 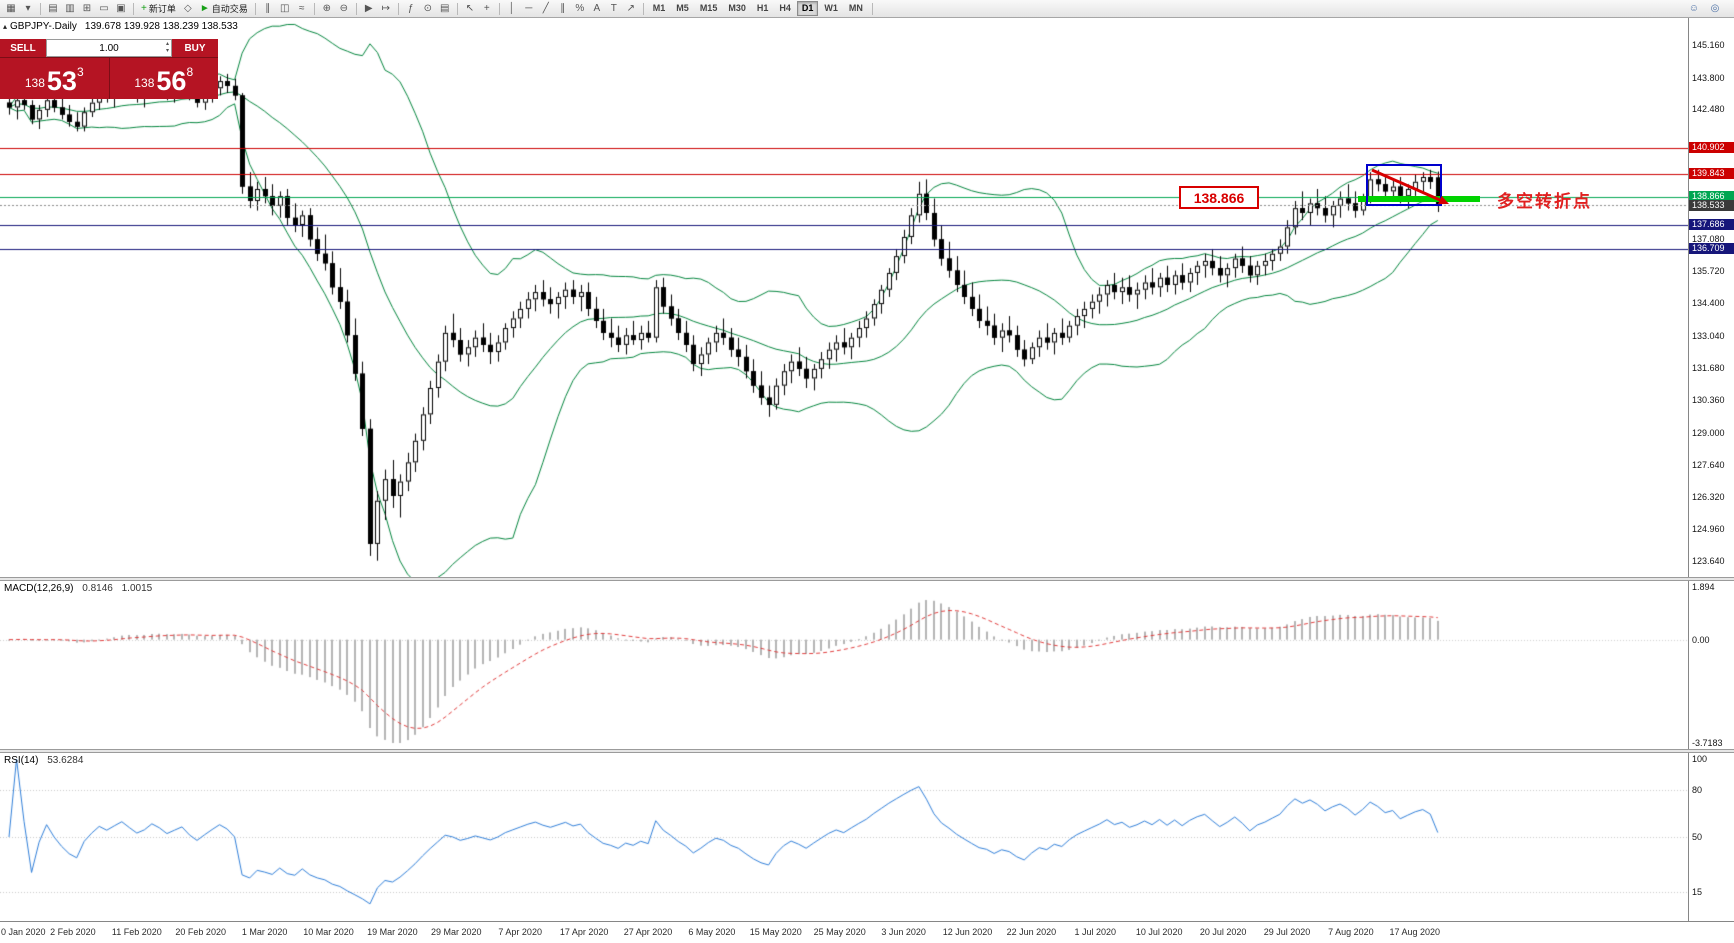 I want to click on volume-spinner: ▴ ▾, so click(x=167, y=48).